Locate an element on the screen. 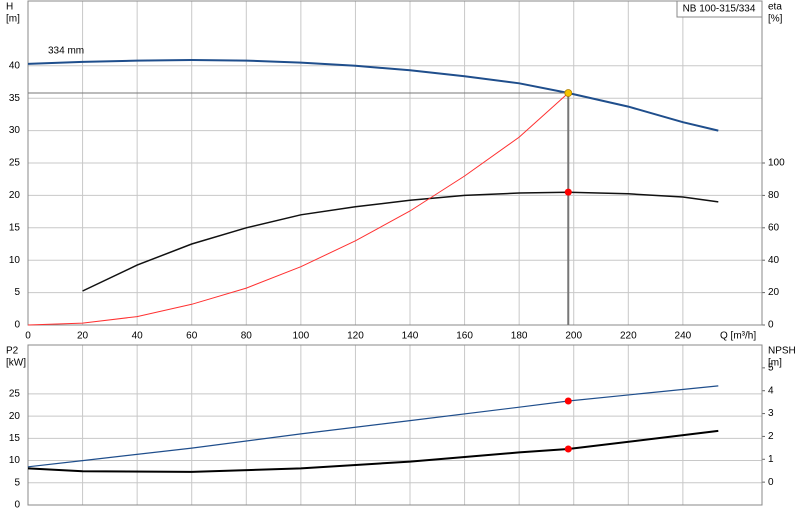 The image size is (800, 520). y-axis-label: [kW] is located at coordinates (16, 363).